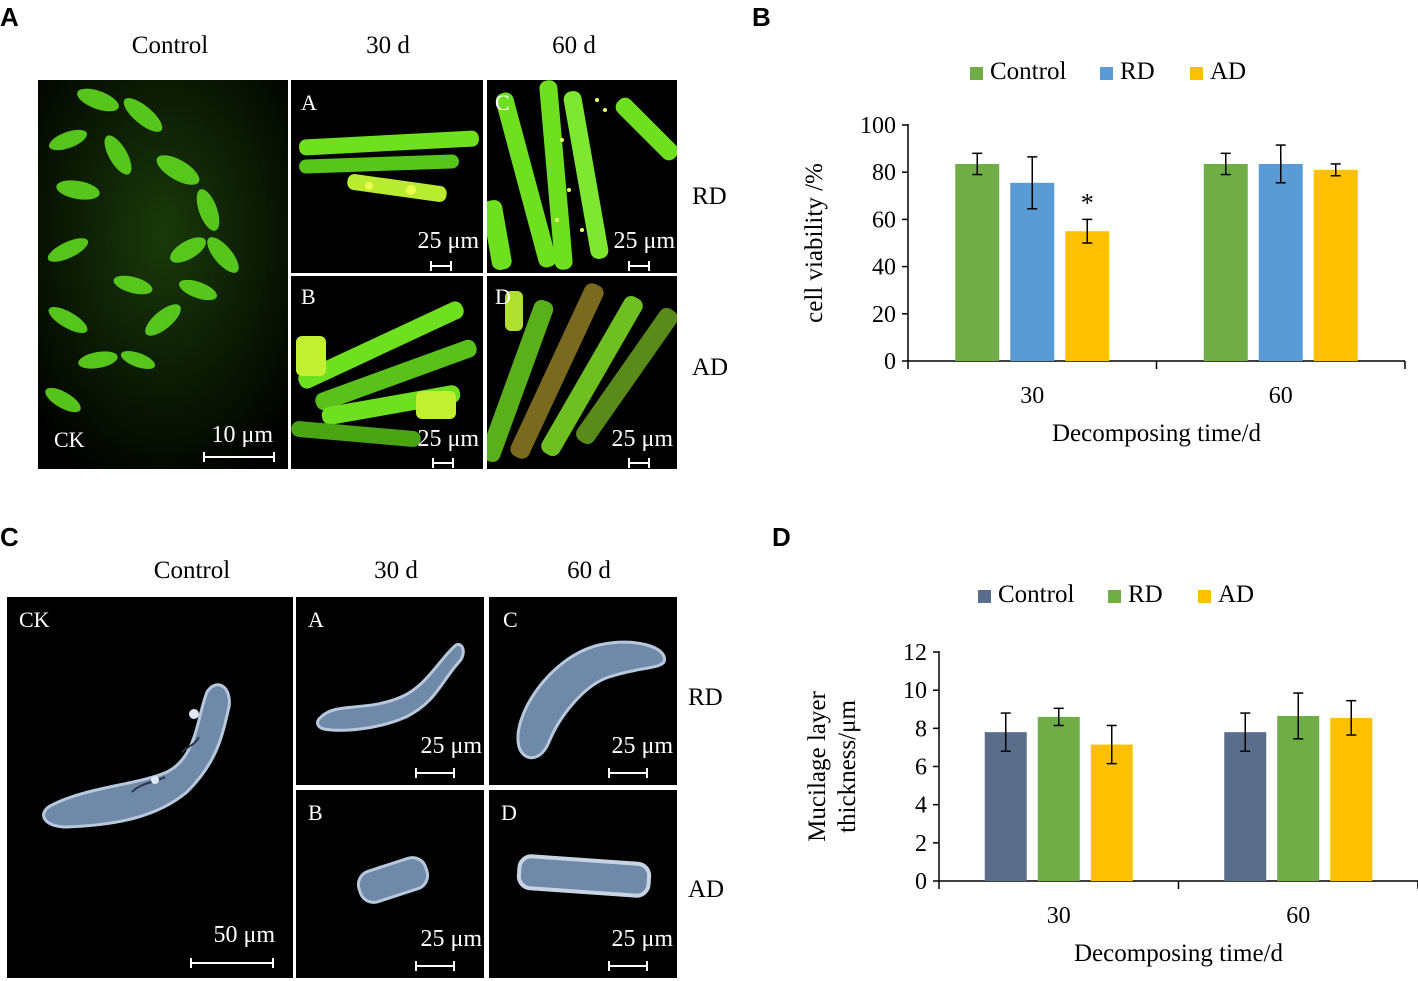 The height and width of the screenshot is (981, 1418). Describe the element at coordinates (448, 241) in the screenshot. I see `micrograph-a-a-scale: 25 μm` at that location.